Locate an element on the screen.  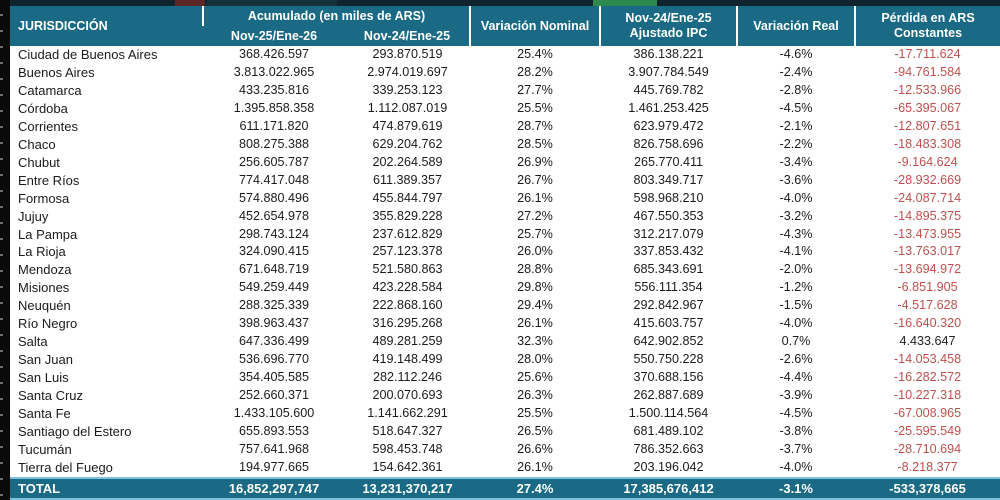
cell-ajustado-ipc: 1.461.253.425 is located at coordinates (668, 107).